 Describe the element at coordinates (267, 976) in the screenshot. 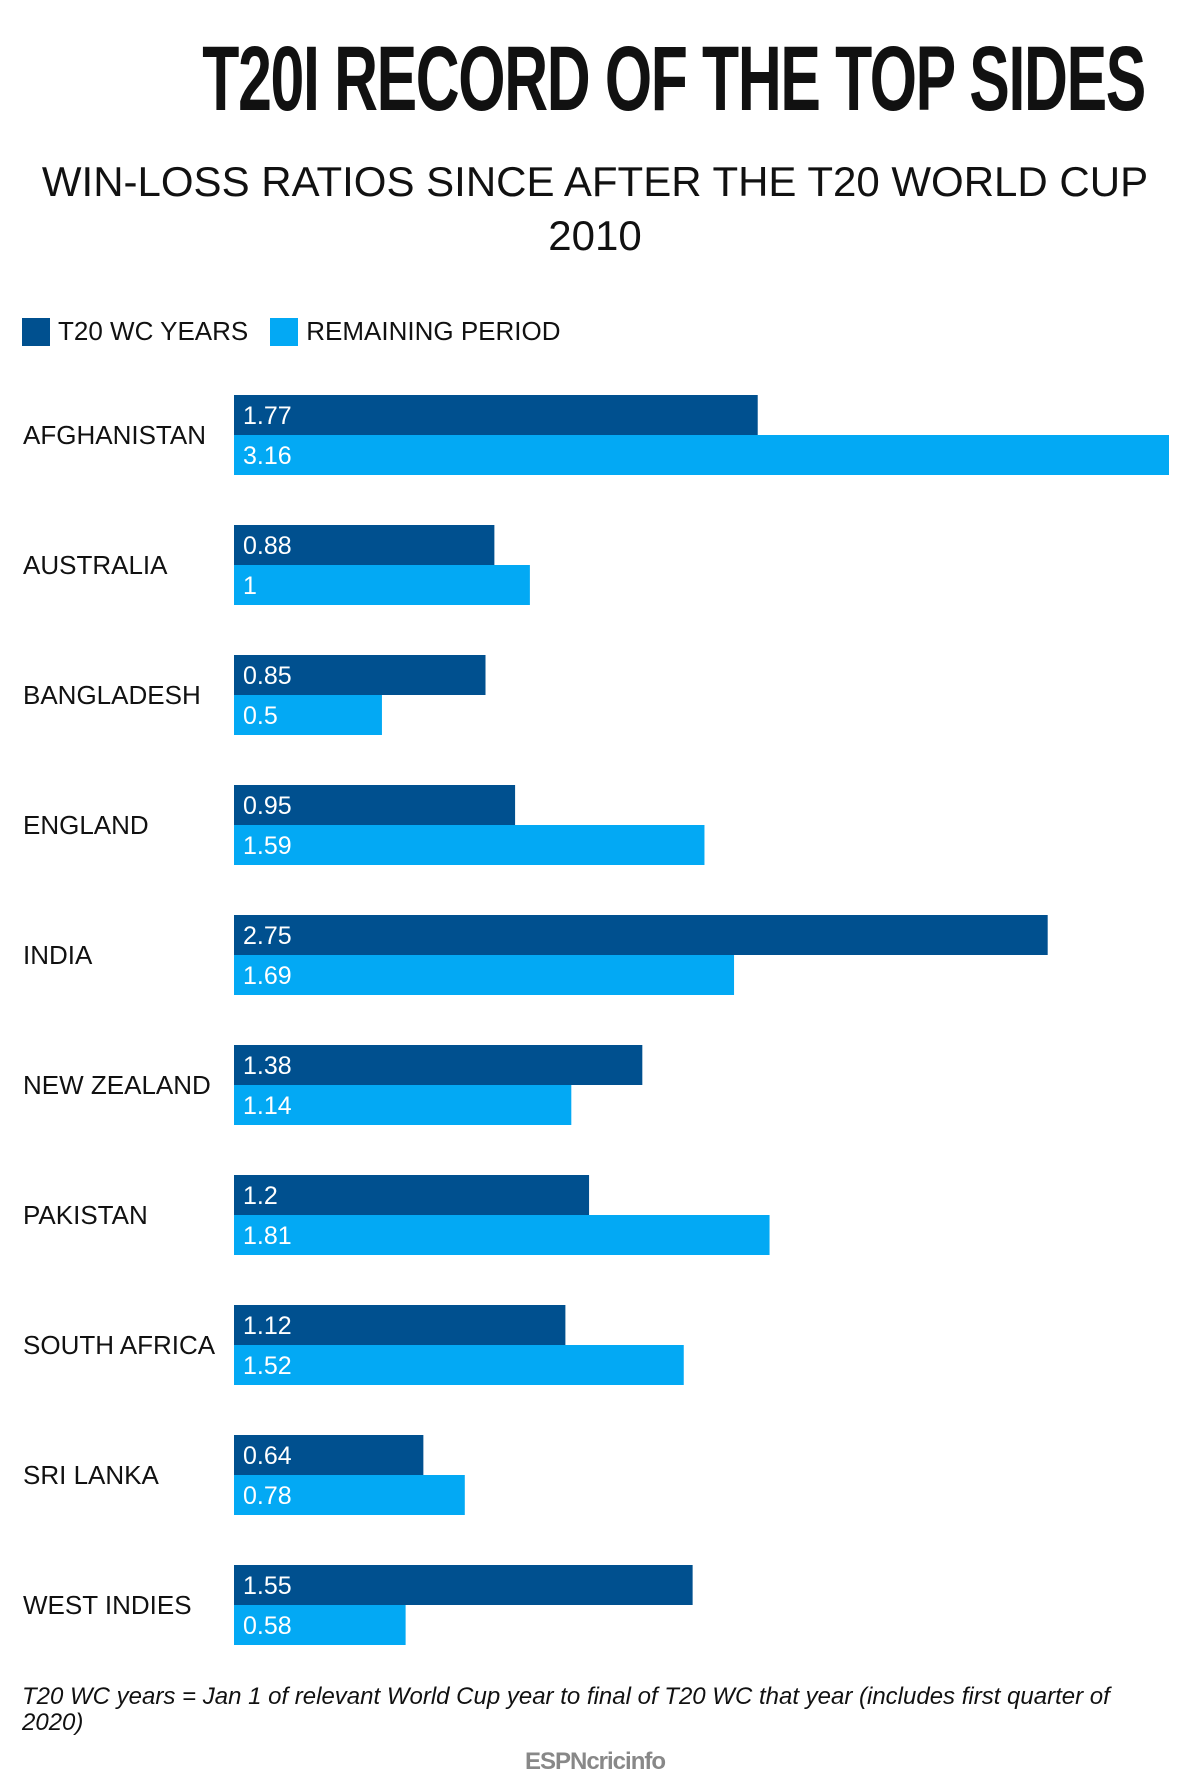

I see `data-label: 1.69` at that location.